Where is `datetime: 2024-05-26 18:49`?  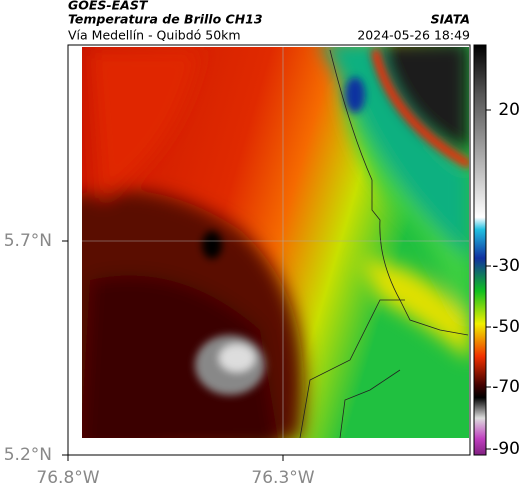 datetime: 2024-05-26 18:49 is located at coordinates (413, 35).